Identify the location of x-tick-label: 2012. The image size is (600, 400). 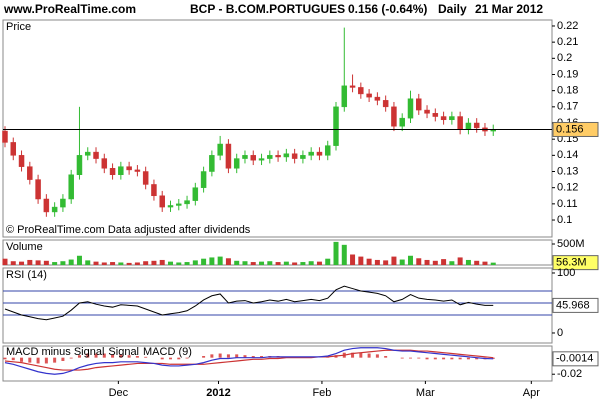
(218, 393).